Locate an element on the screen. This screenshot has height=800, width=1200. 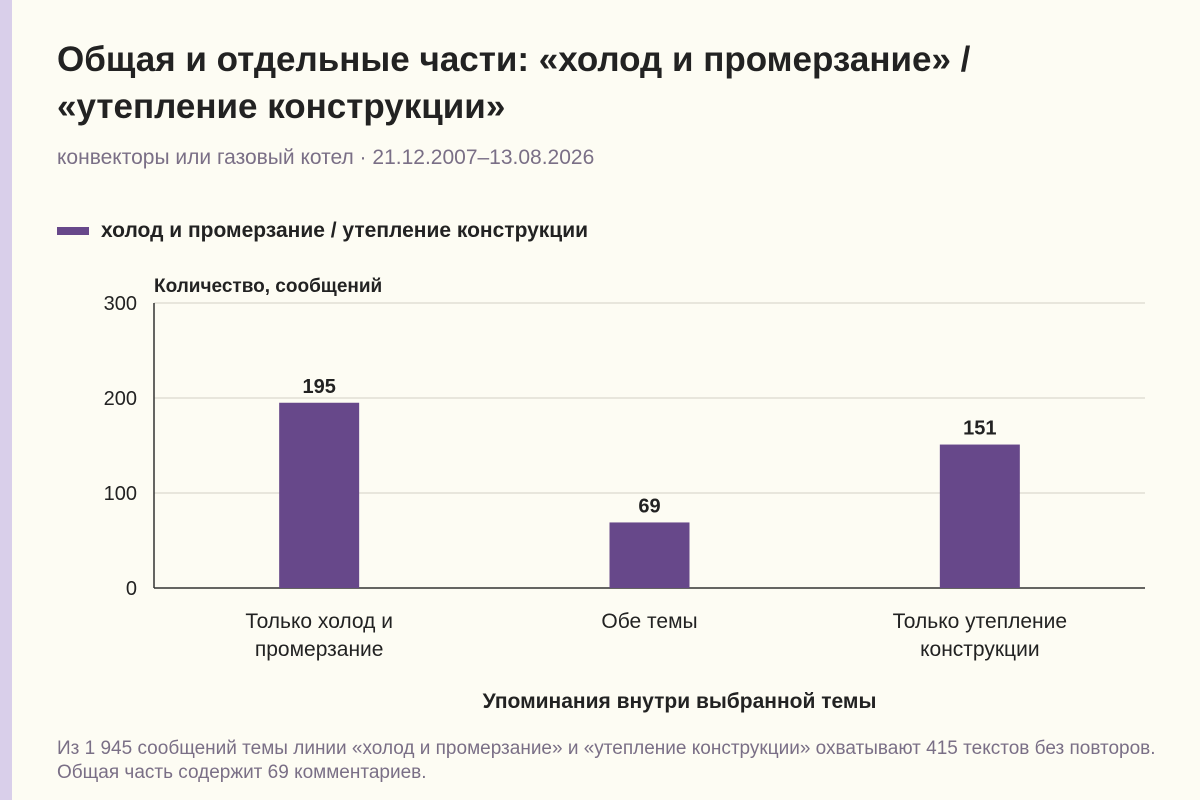
y-axis-label: Количество, сообщений is located at coordinates (268, 286).